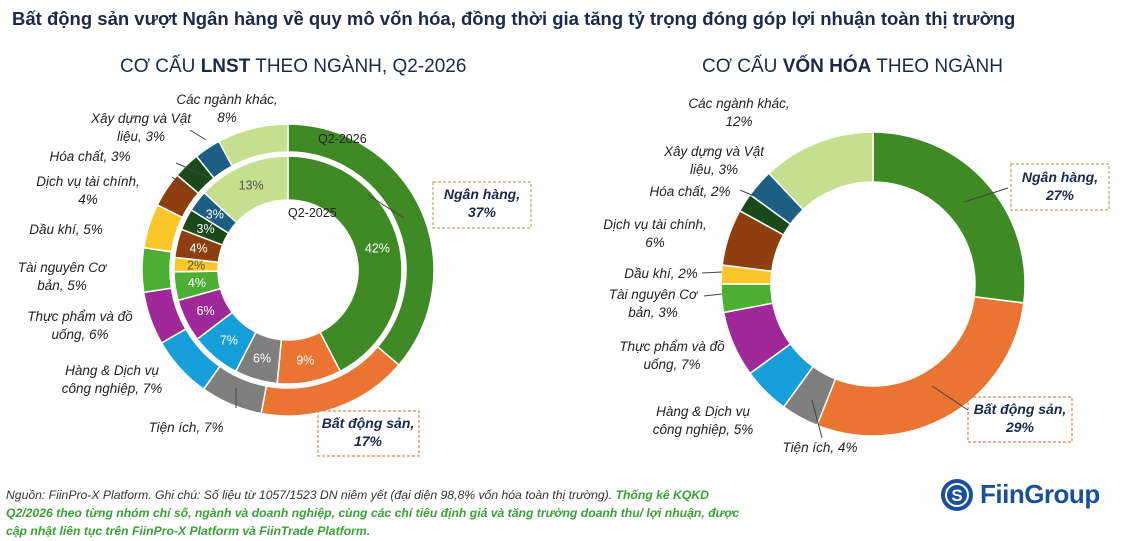 This screenshot has height=541, width=1122. I want to click on lnst-q2-2025-hang-dich-vu-cong-nghiep-label: 7%, so click(229, 340).